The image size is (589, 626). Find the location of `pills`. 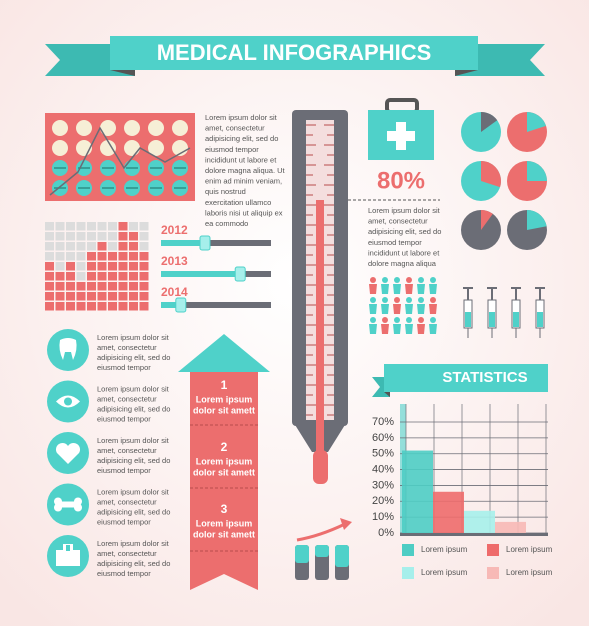

pills is located at coordinates (120, 158).